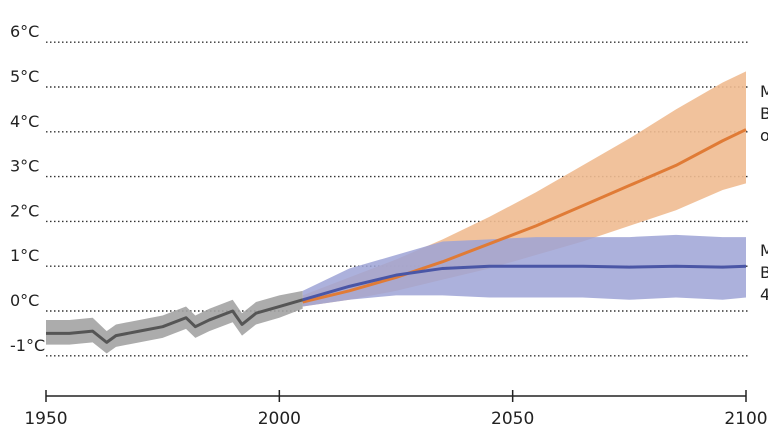 The width and height of the screenshot is (768, 432). Describe the element at coordinates (24, 166) in the screenshot. I see `y-tick-label: 3°C` at that location.